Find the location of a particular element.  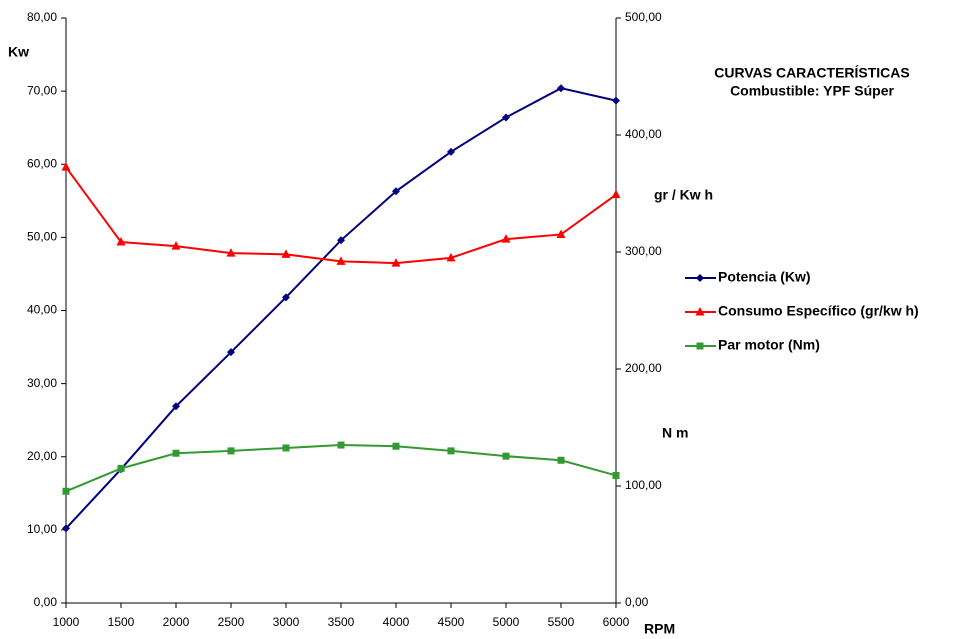

chart-subtitle: Combustible: YPF Súper is located at coordinates (812, 91).